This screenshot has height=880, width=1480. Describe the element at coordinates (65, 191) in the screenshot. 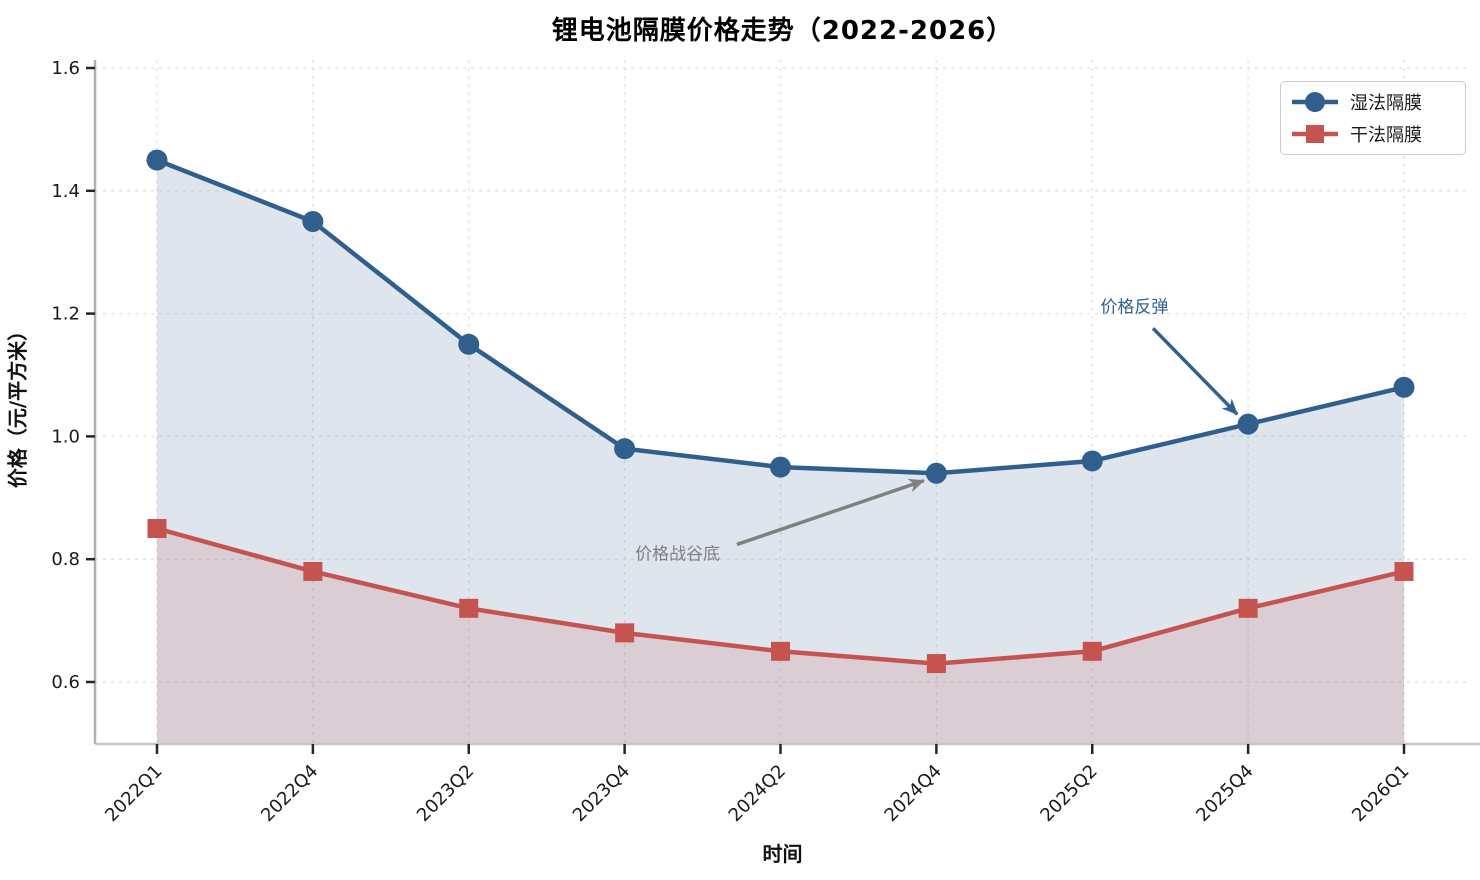

I see `y-tick-label: 1.4` at that location.